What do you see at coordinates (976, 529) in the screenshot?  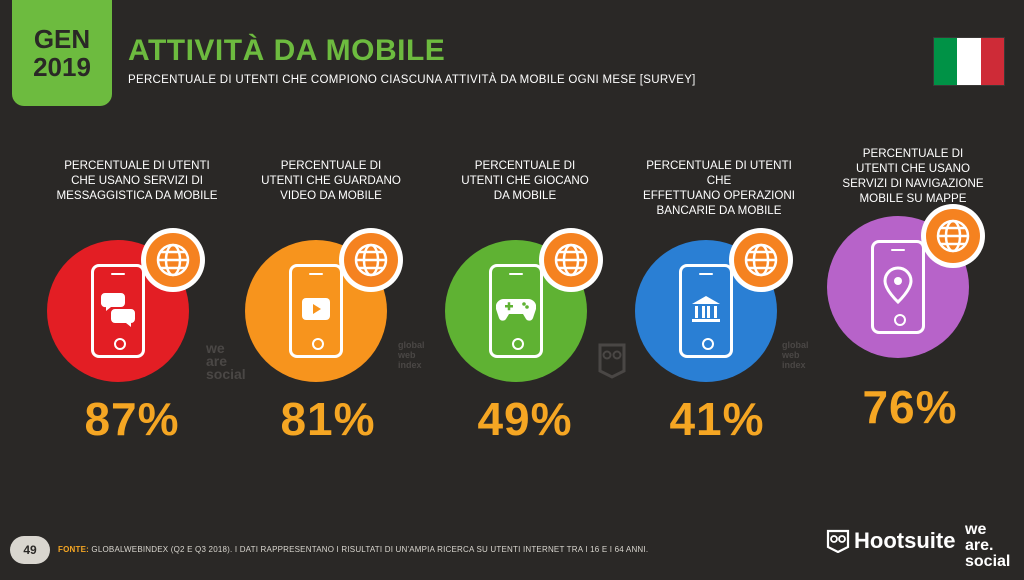 I see `was-line-1: we` at bounding box center [976, 529].